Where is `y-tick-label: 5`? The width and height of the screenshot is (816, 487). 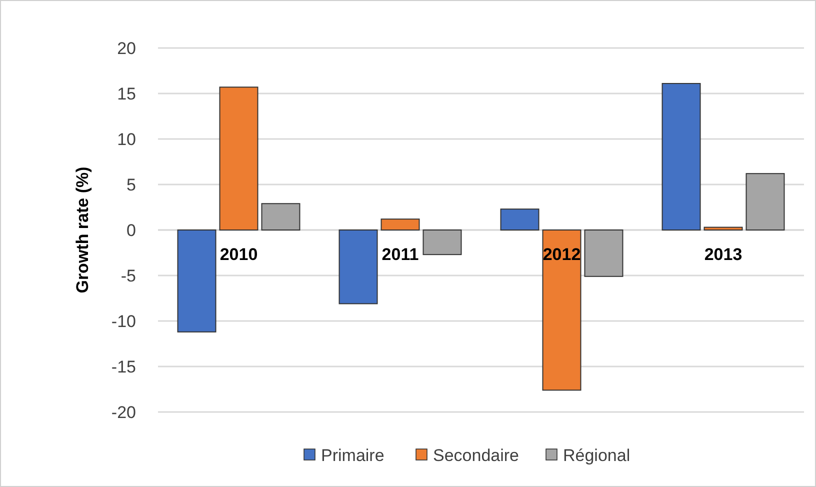 y-tick-label: 5 is located at coordinates (131, 184).